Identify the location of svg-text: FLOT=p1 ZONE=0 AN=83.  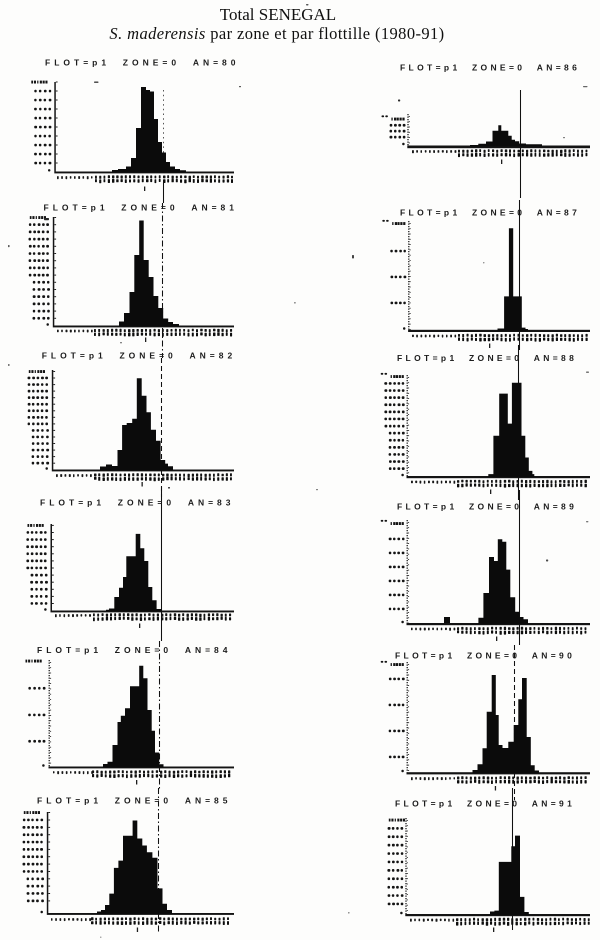
(137, 503).